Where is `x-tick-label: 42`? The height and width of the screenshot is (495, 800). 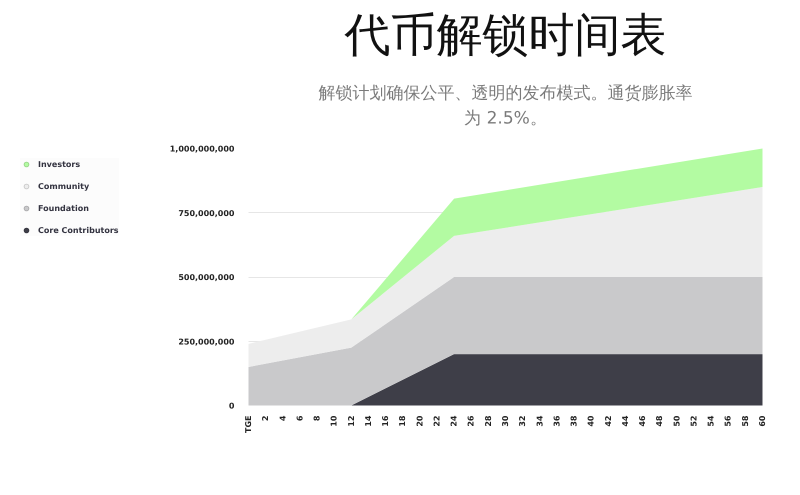
x-tick-label: 42 is located at coordinates (608, 421).